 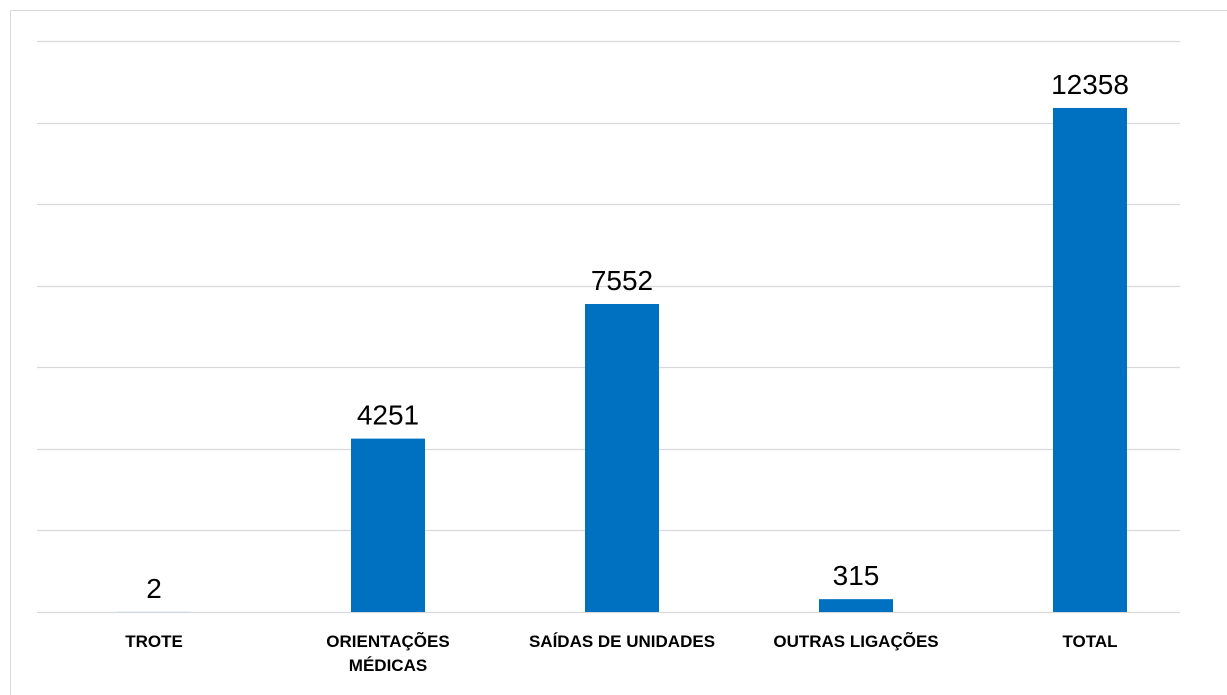 What do you see at coordinates (388, 653) in the screenshot?
I see `x-tick-label: ORIENTAÇÕES MÉDICAS` at bounding box center [388, 653].